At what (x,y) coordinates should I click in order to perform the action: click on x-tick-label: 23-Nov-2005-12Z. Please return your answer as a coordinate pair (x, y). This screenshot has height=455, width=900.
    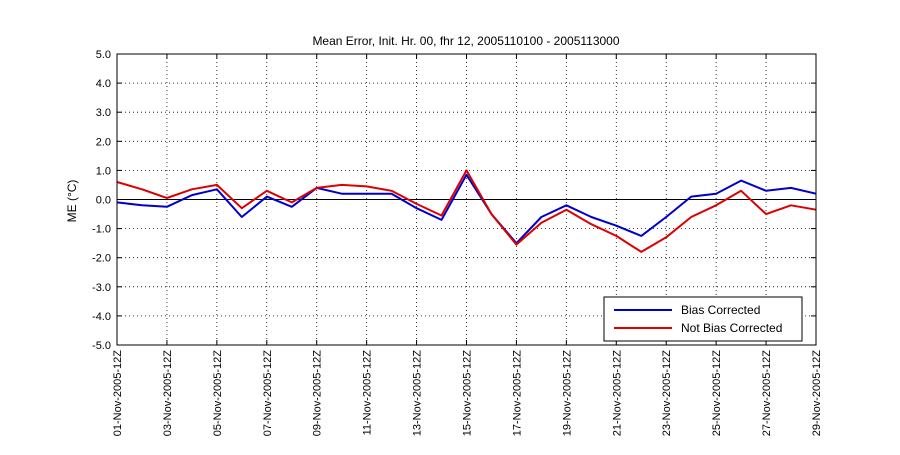
    Looking at the image, I should click on (667, 393).